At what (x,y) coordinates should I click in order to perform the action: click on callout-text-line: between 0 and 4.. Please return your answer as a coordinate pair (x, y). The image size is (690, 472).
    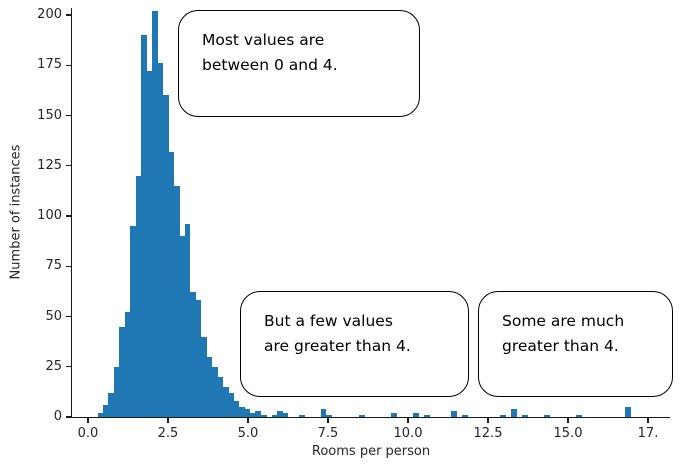
    Looking at the image, I should click on (270, 65).